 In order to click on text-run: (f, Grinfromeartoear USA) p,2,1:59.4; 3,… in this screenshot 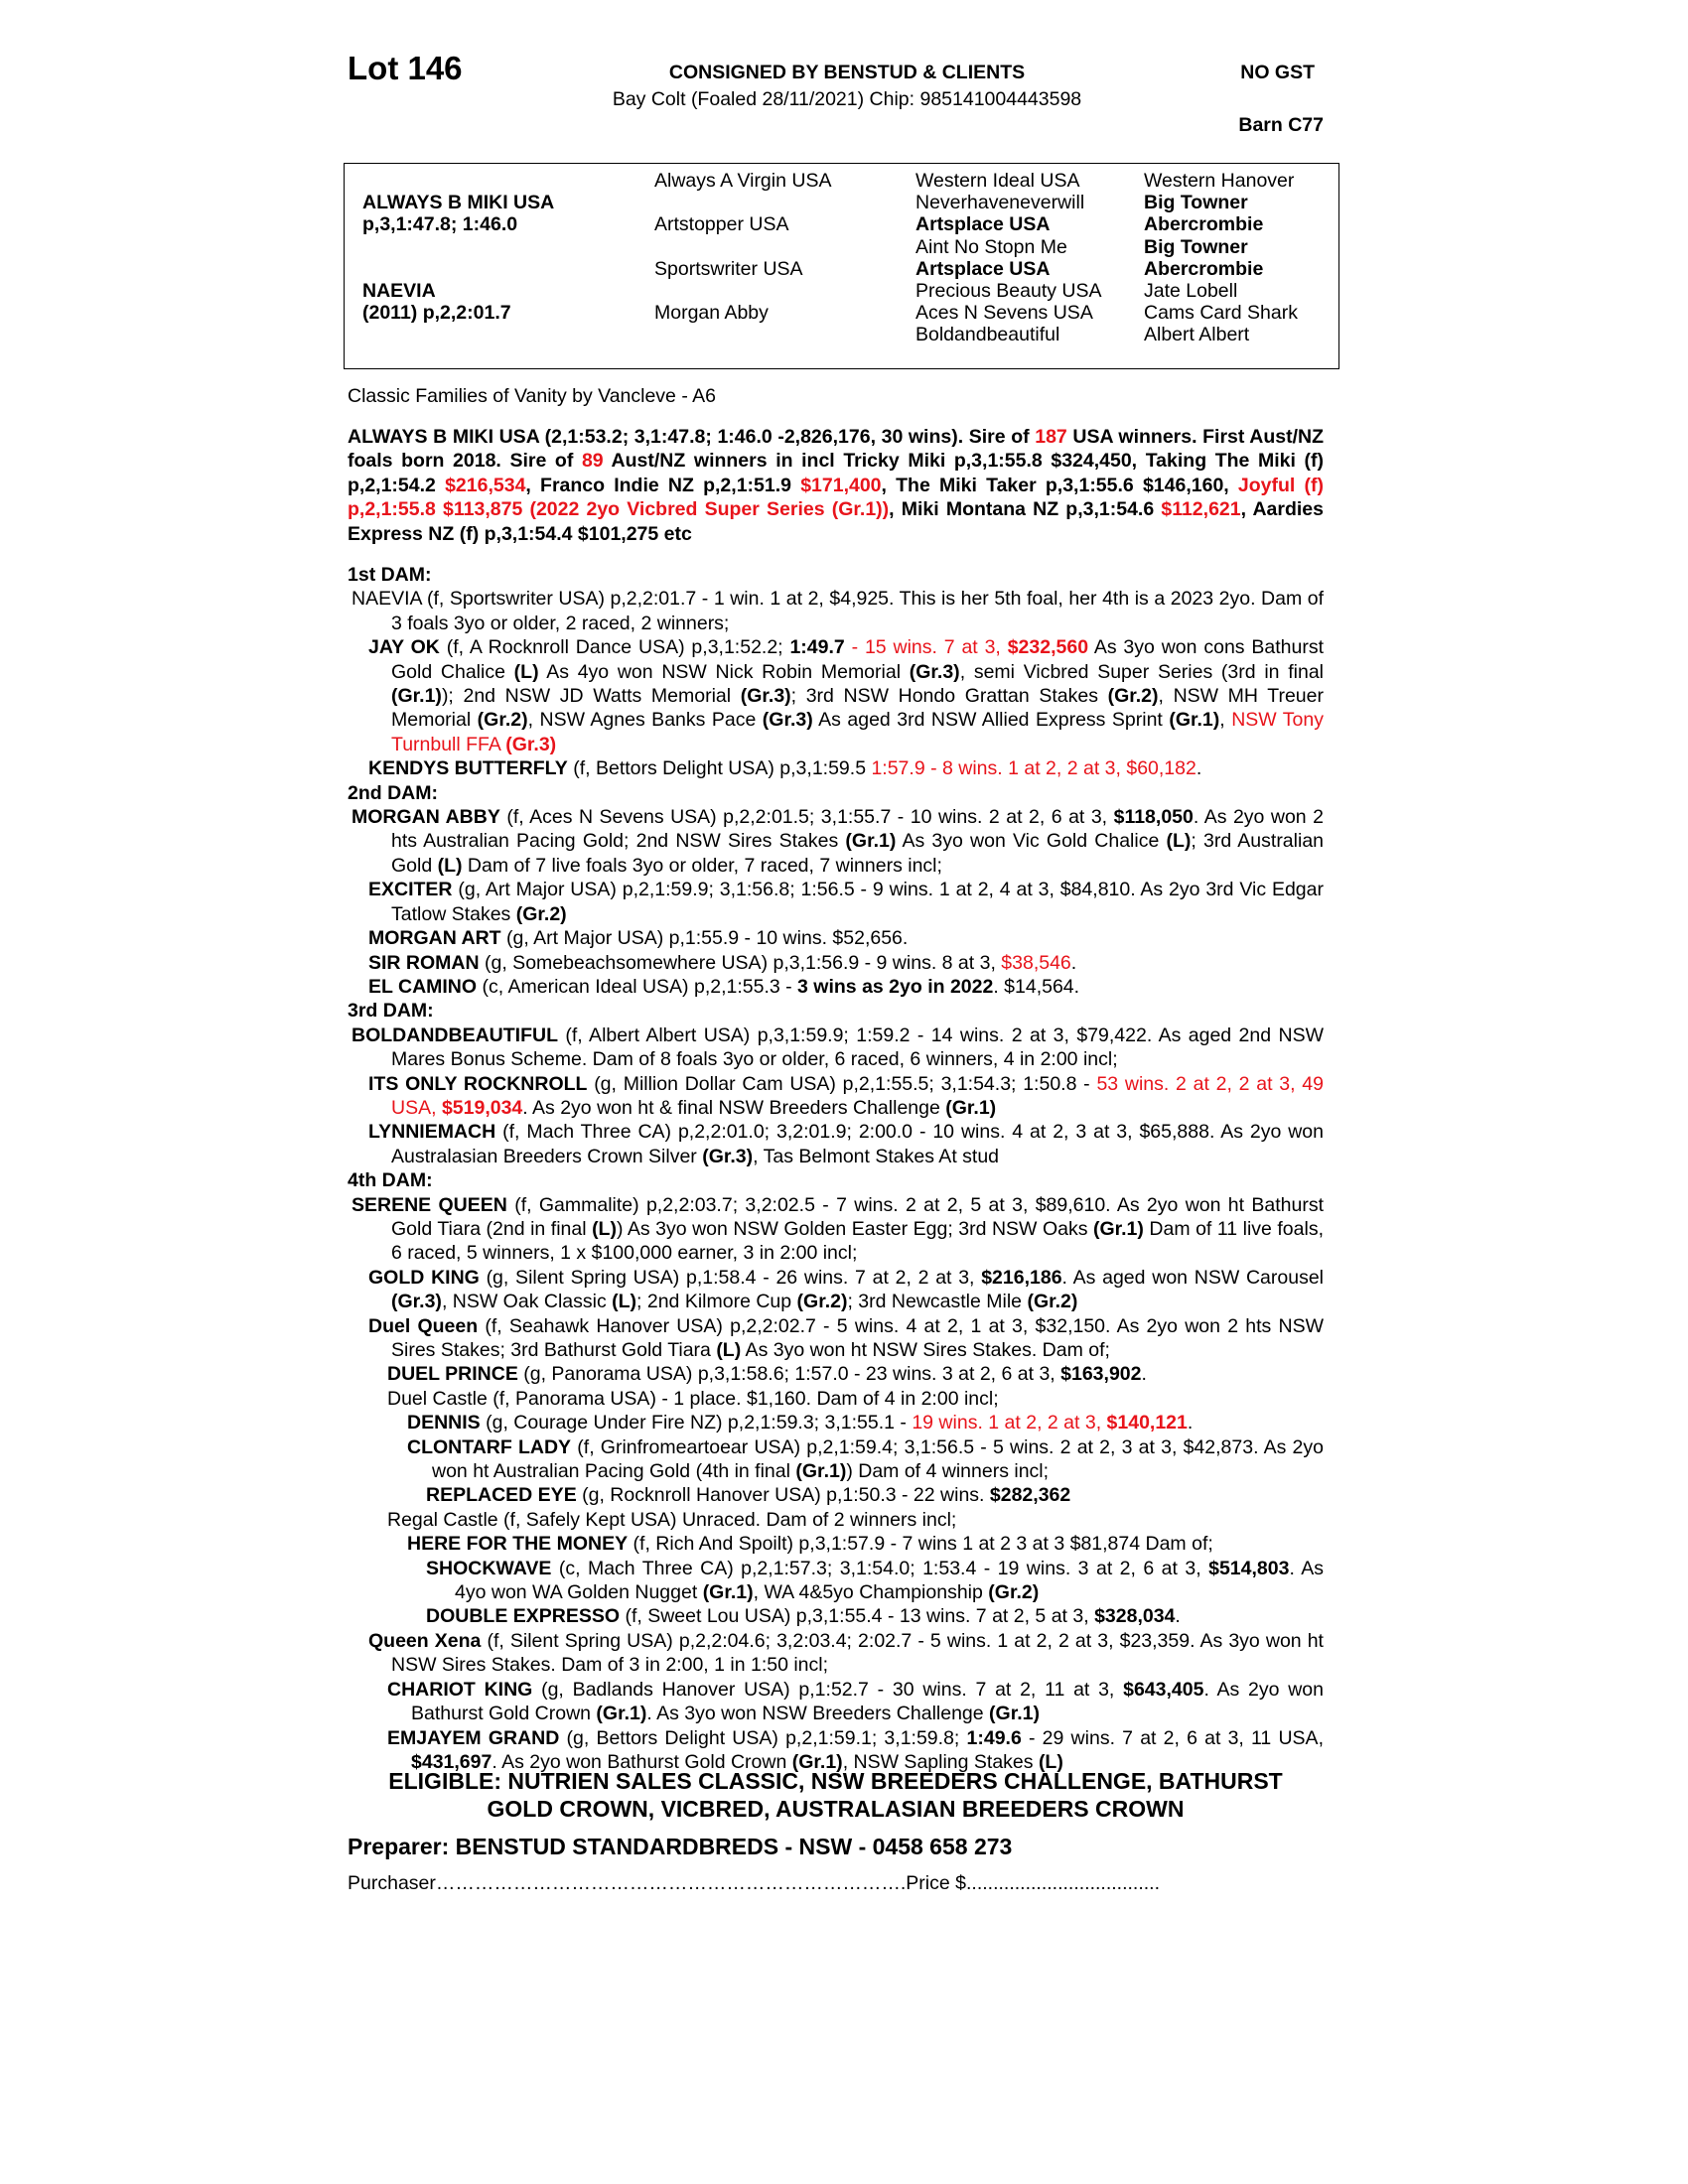, I will do `click(878, 1459)`.